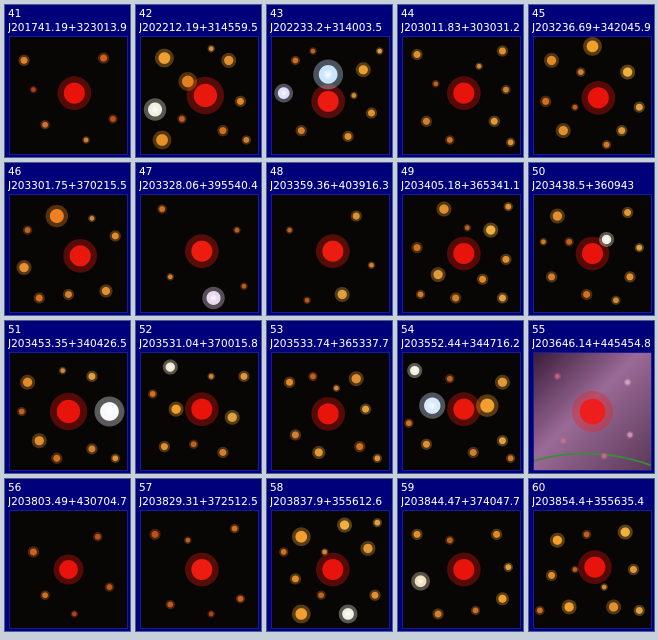 The image size is (658, 640). I want to click on tile-index: 49, so click(408, 172).